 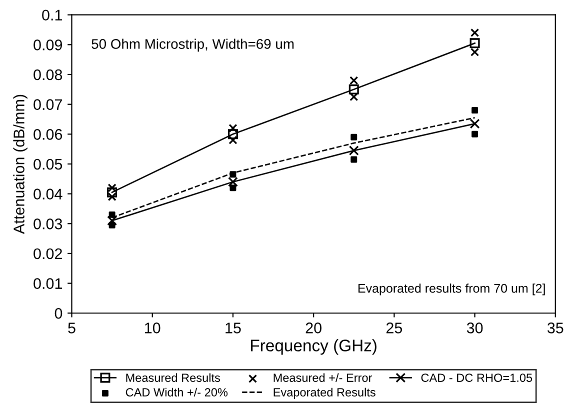 What do you see at coordinates (325, 393) in the screenshot?
I see `legend-label: Evaporated Results` at bounding box center [325, 393].